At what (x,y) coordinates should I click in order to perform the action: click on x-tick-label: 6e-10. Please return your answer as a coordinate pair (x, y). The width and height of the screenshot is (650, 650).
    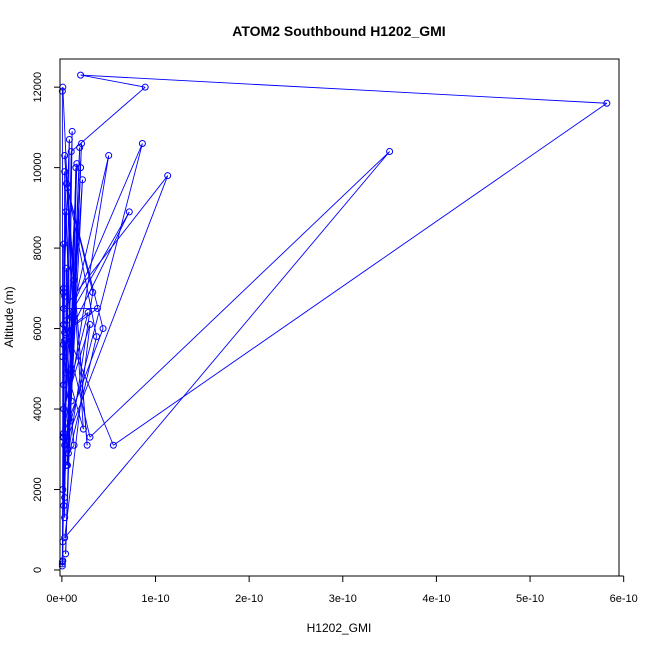
    Looking at the image, I should click on (624, 599).